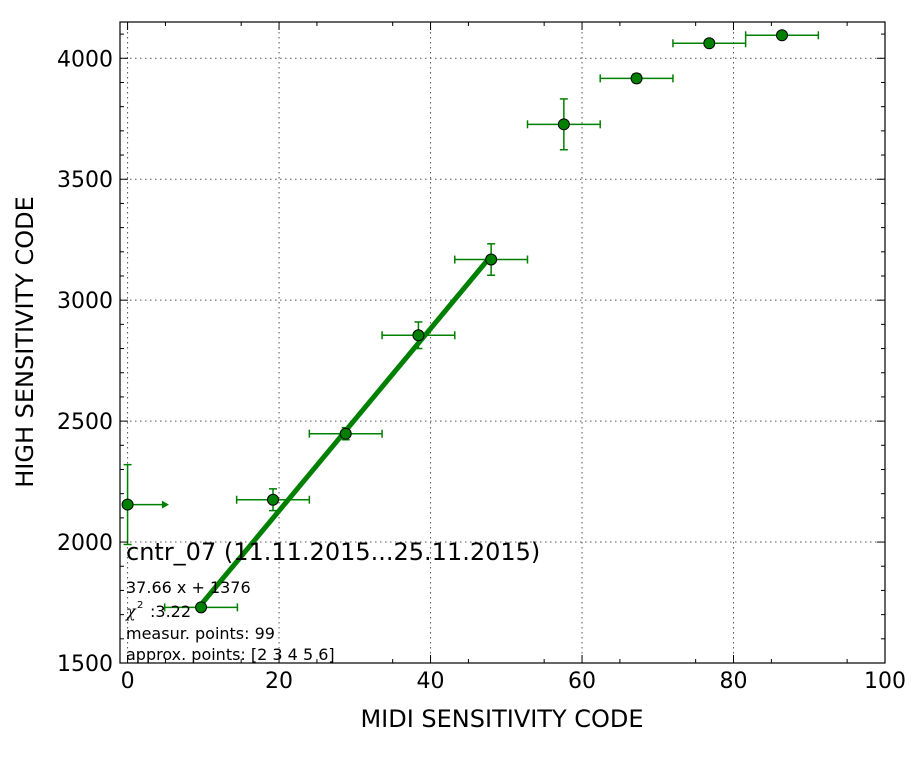 The height and width of the screenshot is (762, 912). Describe the element at coordinates (431, 681) in the screenshot. I see `x-tick-label: 40` at that location.